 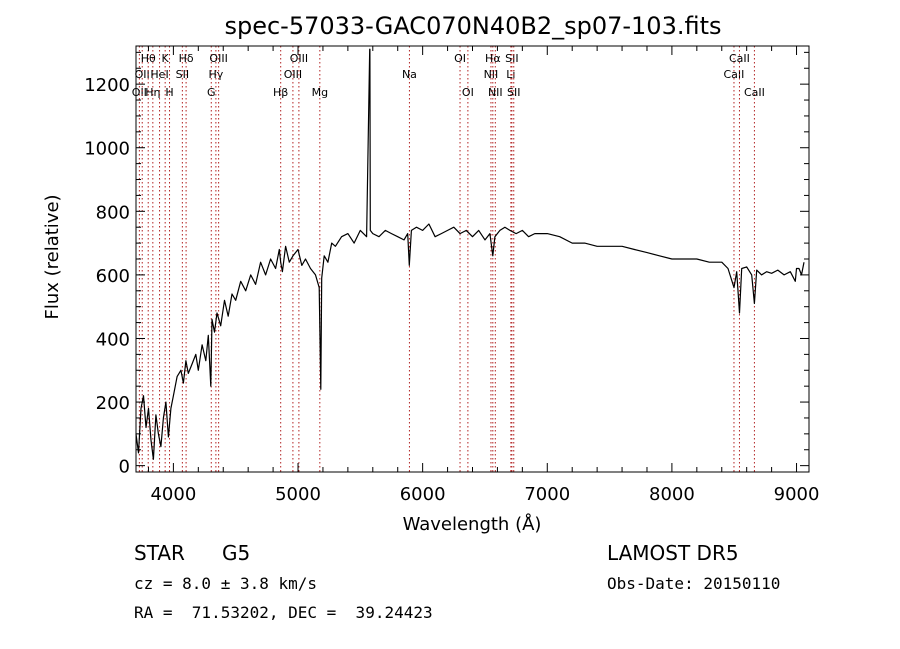 What do you see at coordinates (124, 467) in the screenshot?
I see `y-tick-label: 0` at bounding box center [124, 467].